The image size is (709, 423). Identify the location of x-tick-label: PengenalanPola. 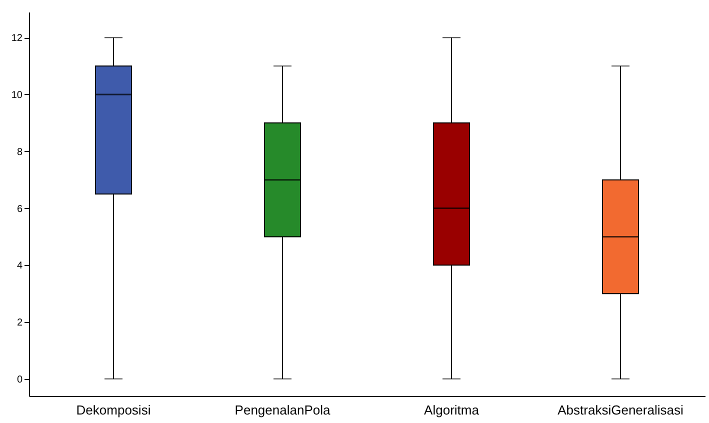
(282, 410).